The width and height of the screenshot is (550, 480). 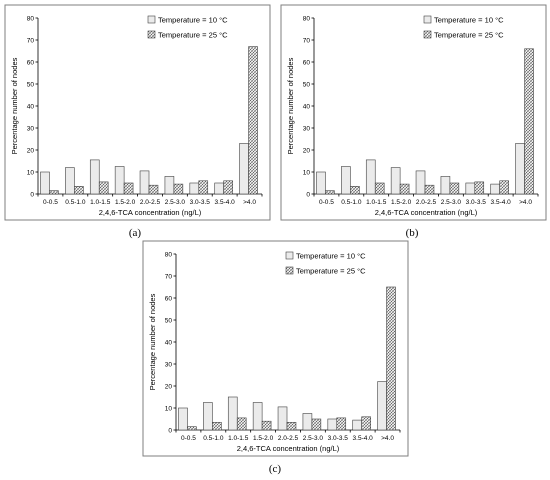 I want to click on panel-caption: (c), so click(x=275, y=469).